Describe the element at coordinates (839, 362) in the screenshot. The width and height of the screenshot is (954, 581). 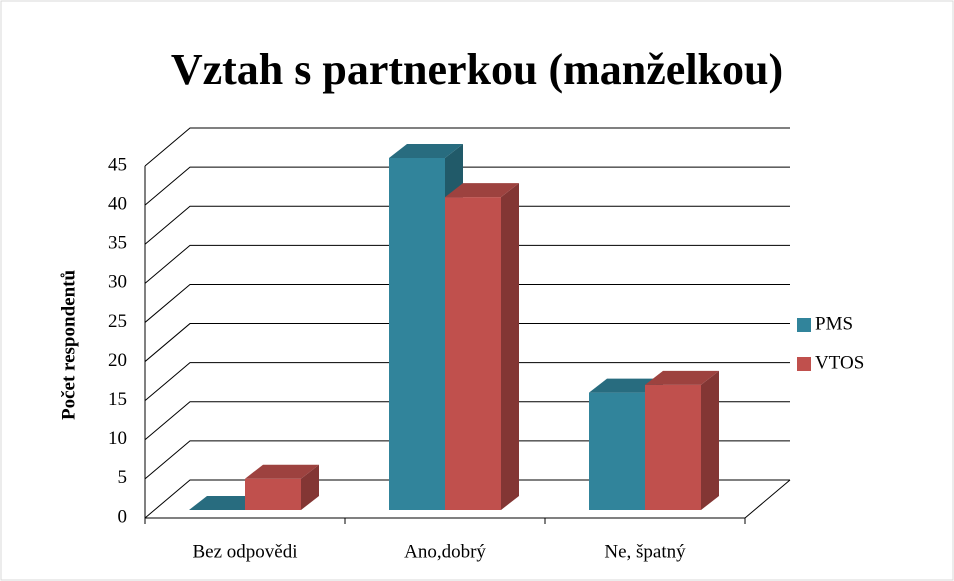
I see `legend-label: VTOS` at that location.